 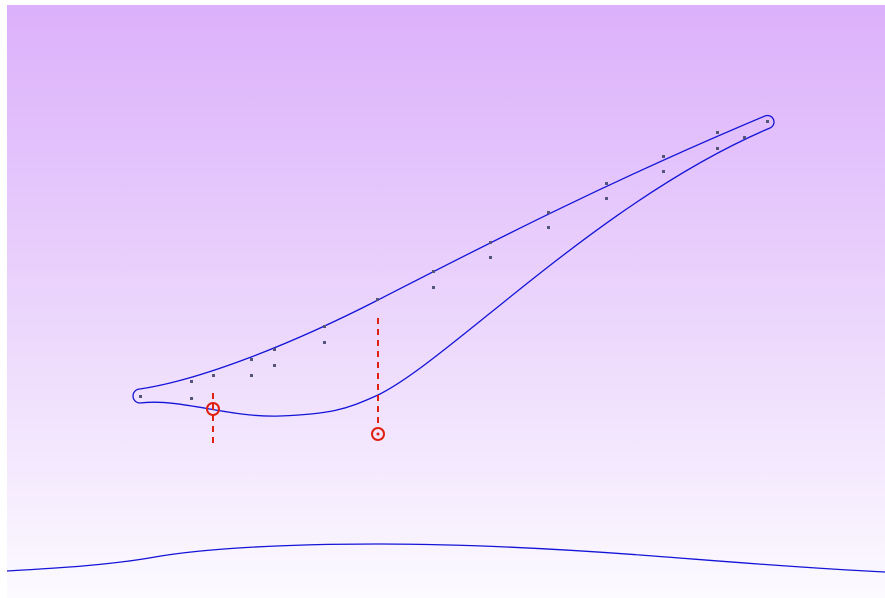 I want to click on trailing-edge, so click(x=769, y=121).